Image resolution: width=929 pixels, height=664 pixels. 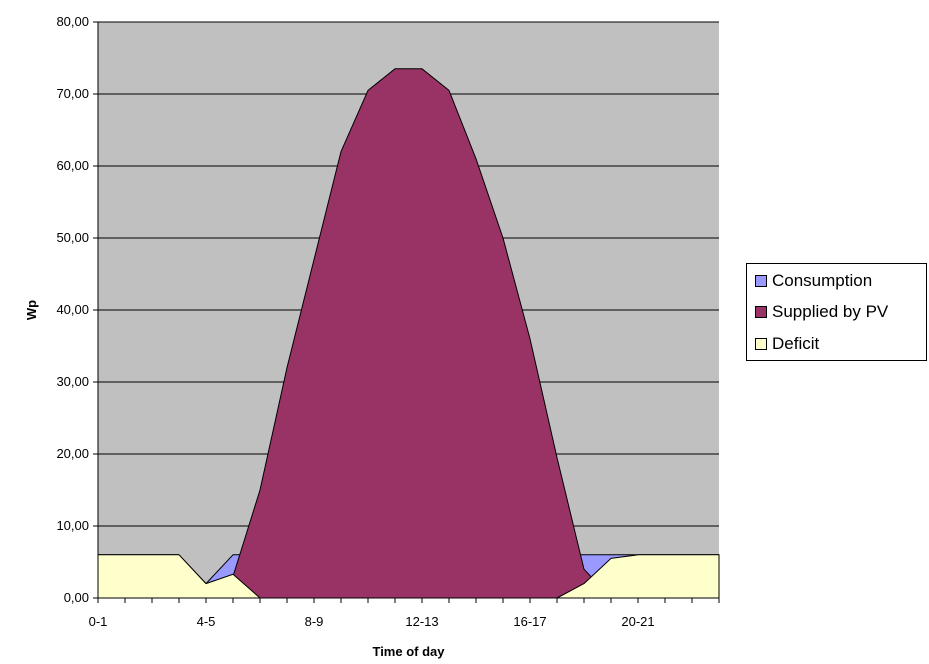 I want to click on x-tick-label: 4-5, so click(x=206, y=621).